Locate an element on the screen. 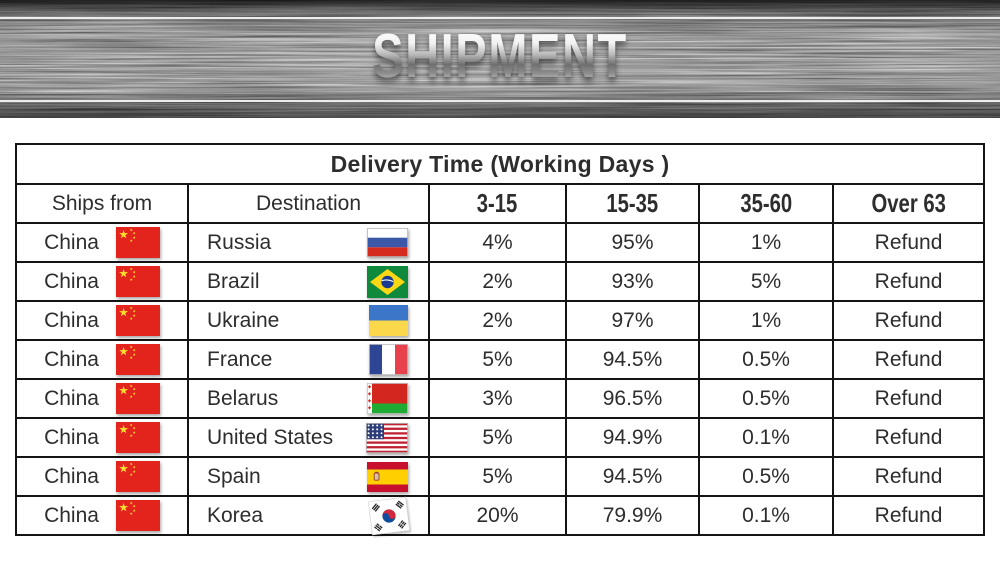 This screenshot has width=1000, height=561. table-title-row: Delivery Time (Working Days ) is located at coordinates (500, 164).